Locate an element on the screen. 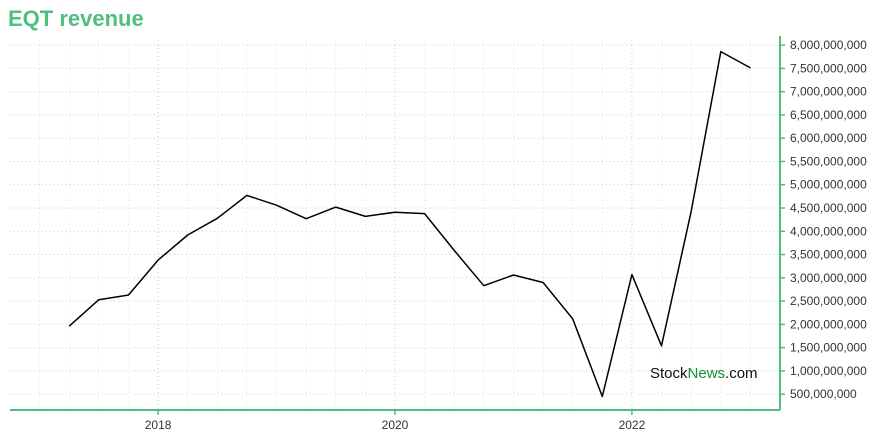 This screenshot has width=880, height=440. x-tick-label: 2022 is located at coordinates (632, 425).